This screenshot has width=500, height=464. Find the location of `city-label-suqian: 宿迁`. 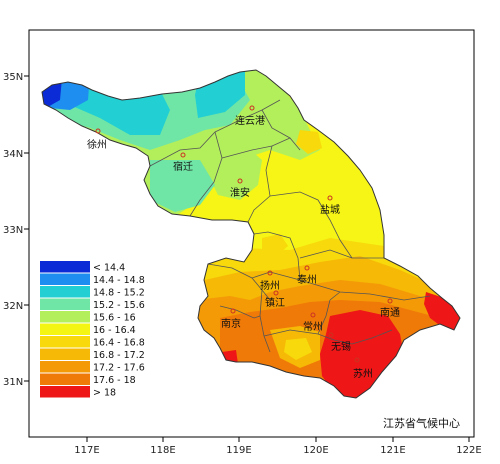

city-label-suqian: 宿迁 is located at coordinates (183, 166).